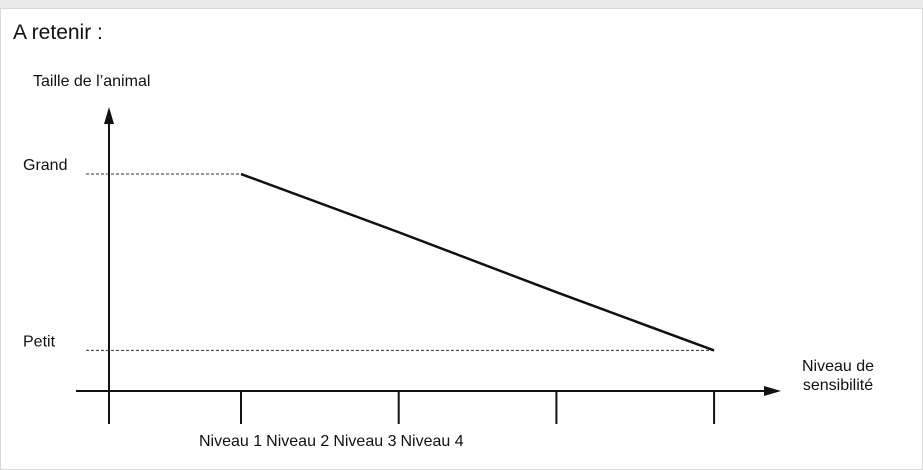  I want to click on y-arrow, so click(109, 115).